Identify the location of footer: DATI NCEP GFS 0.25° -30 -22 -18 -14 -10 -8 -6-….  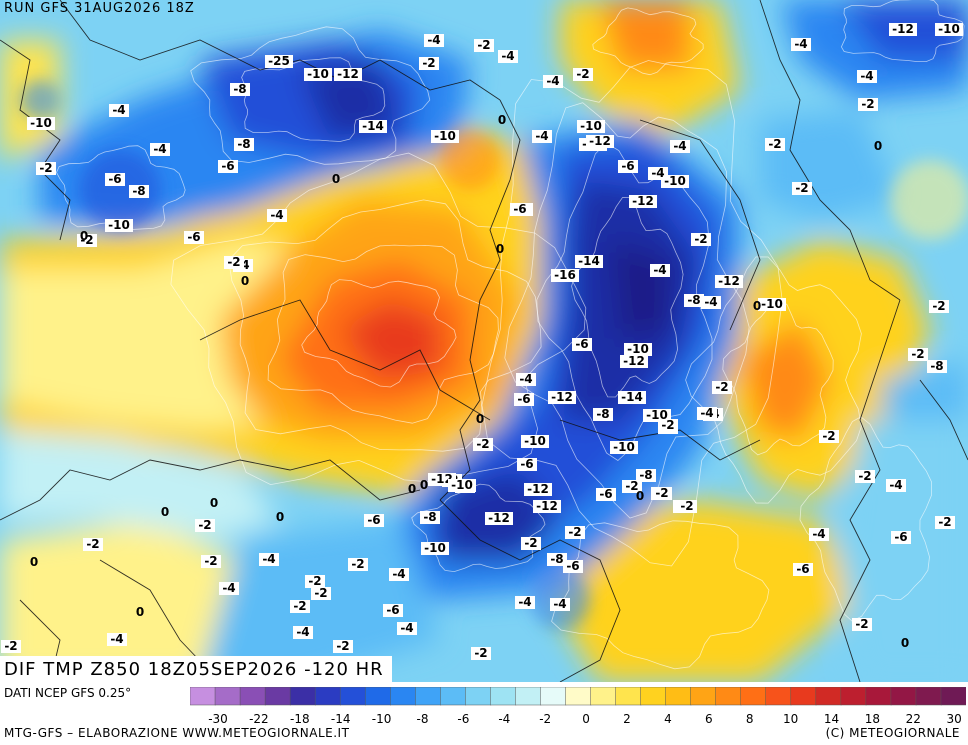
(484, 713).